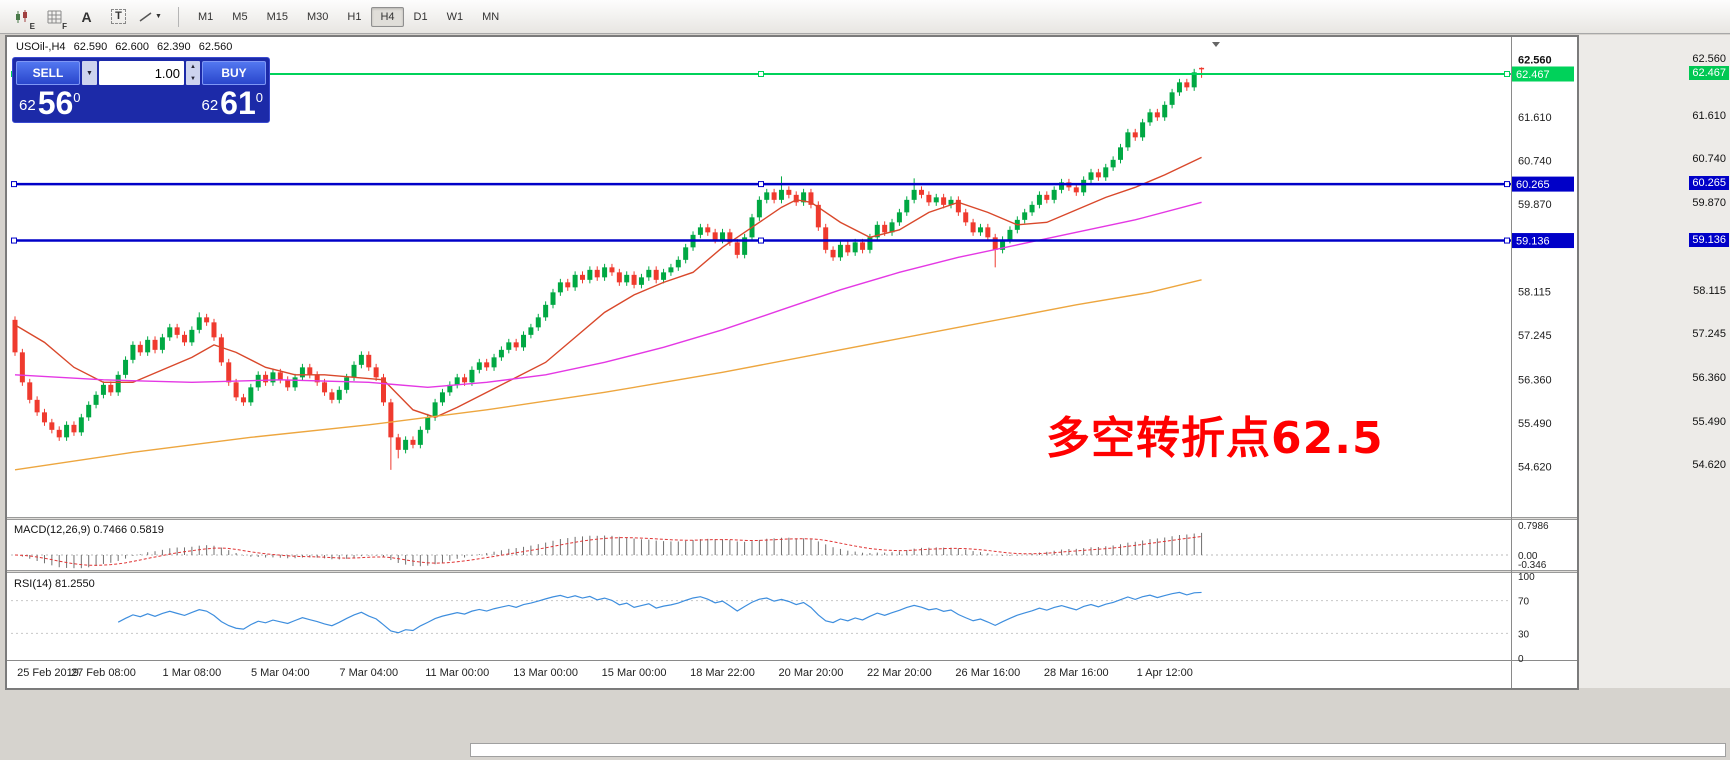 The image size is (1730, 760). I want to click on macd-signal-line, so click(608, 550).